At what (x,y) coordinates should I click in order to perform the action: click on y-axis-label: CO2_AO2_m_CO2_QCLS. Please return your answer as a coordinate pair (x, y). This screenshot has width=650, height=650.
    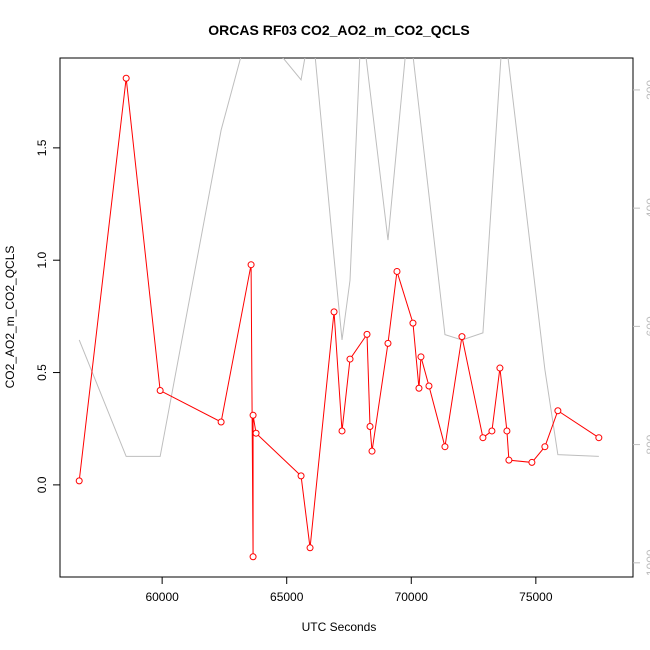
    Looking at the image, I should click on (10, 317).